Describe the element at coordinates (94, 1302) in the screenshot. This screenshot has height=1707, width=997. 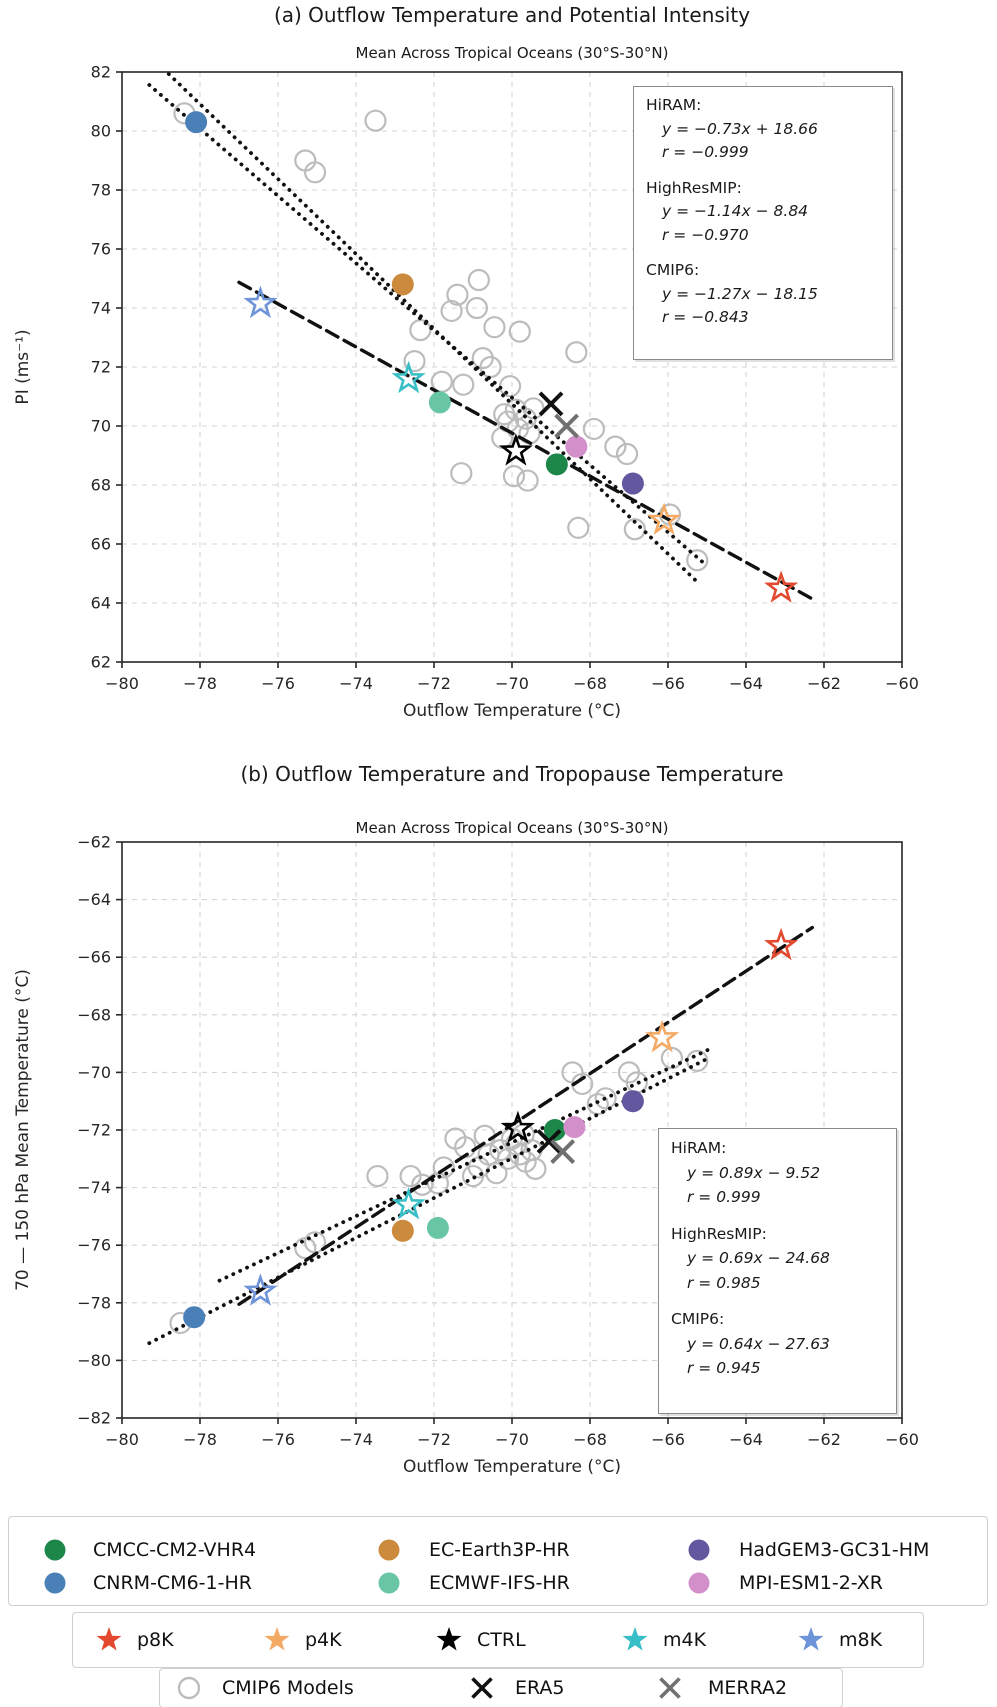
I see `y-tick-label: −78` at that location.